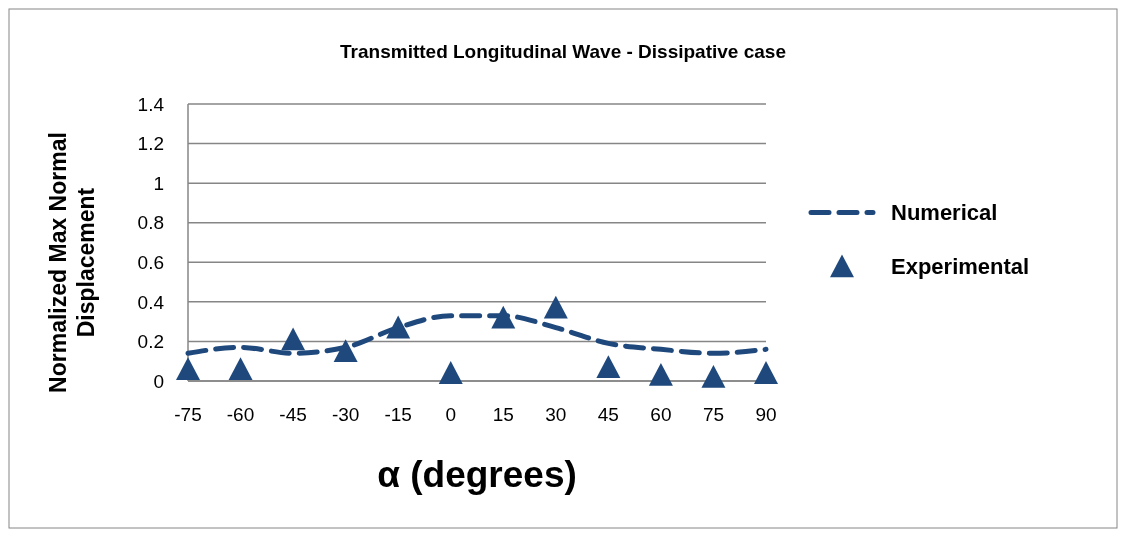  I want to click on x-tick-label: 30, so click(556, 414).